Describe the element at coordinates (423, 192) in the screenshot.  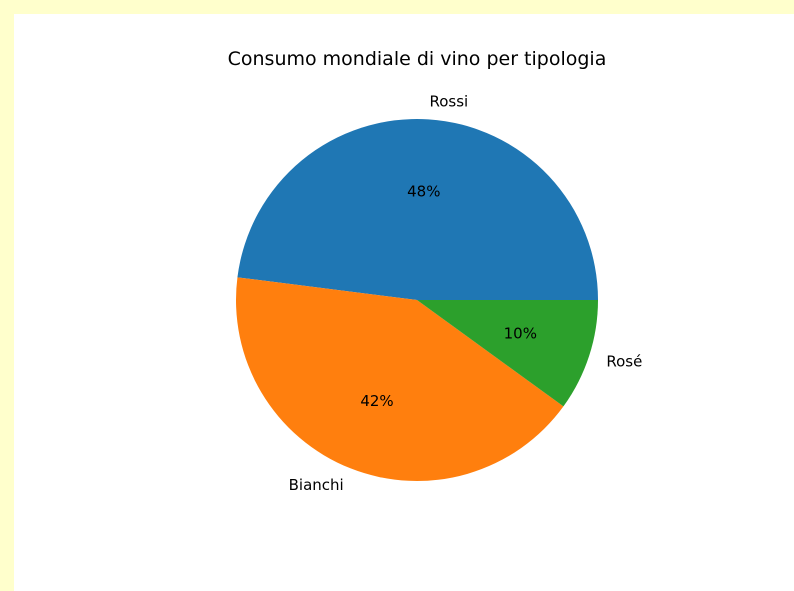
I see `percent-label-rossi: 48%` at that location.